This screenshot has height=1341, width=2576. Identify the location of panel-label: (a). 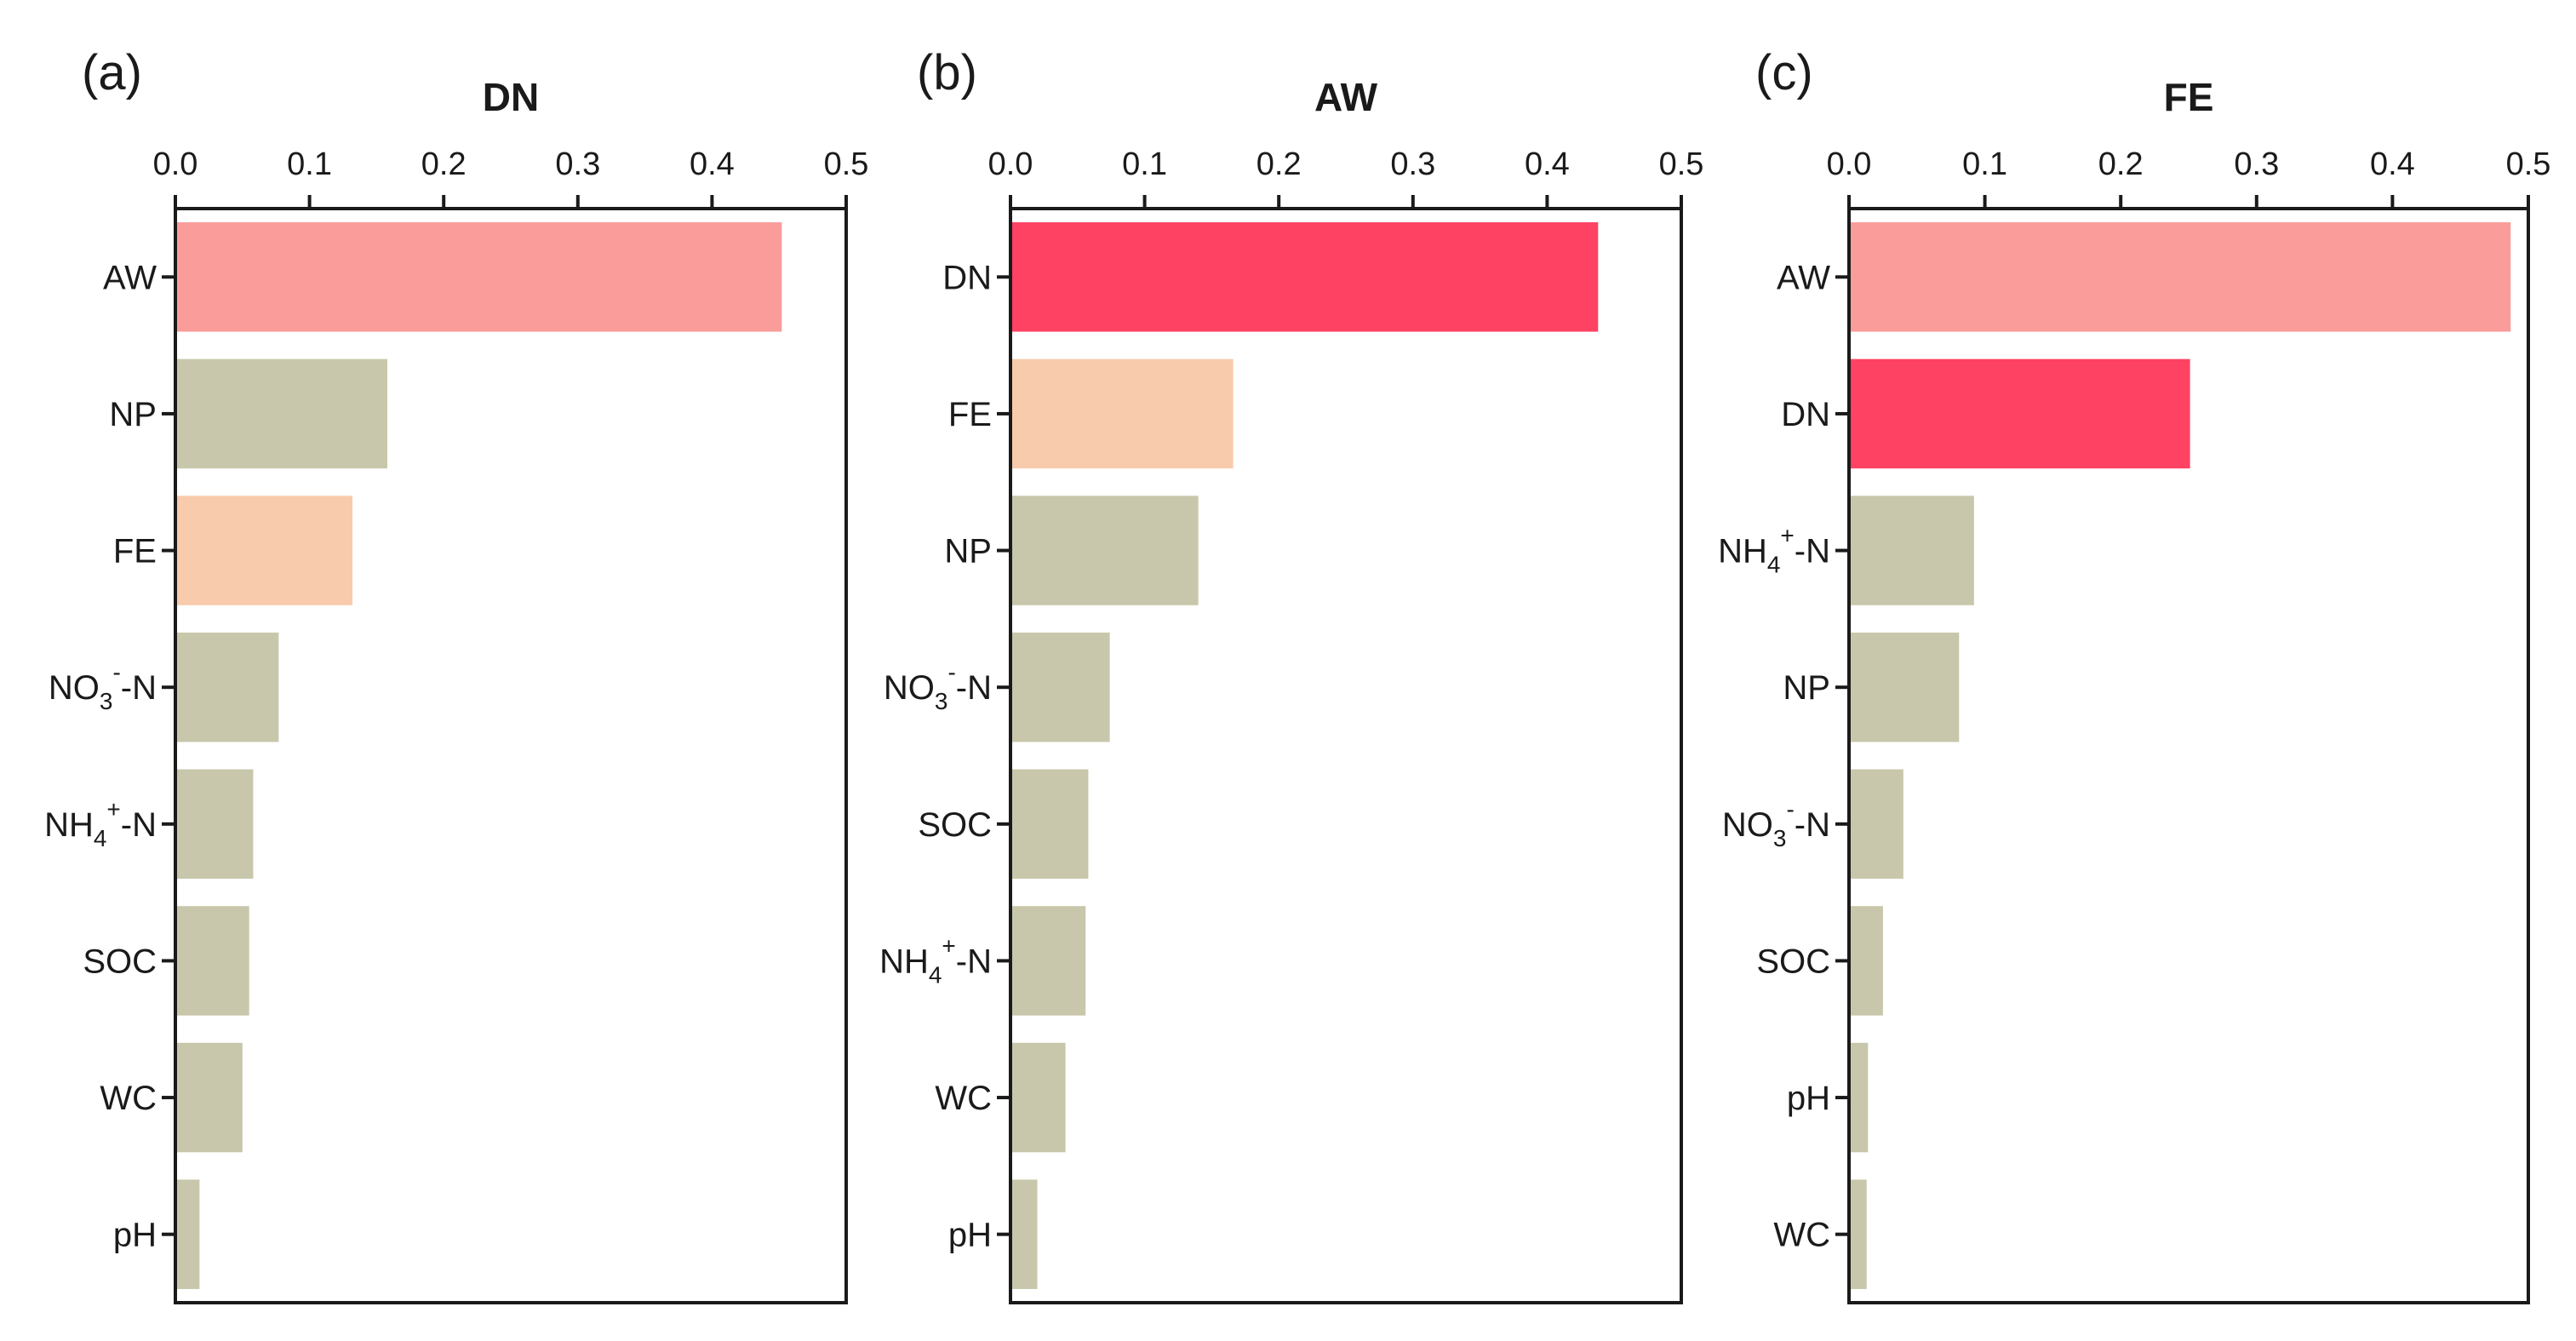
(112, 72).